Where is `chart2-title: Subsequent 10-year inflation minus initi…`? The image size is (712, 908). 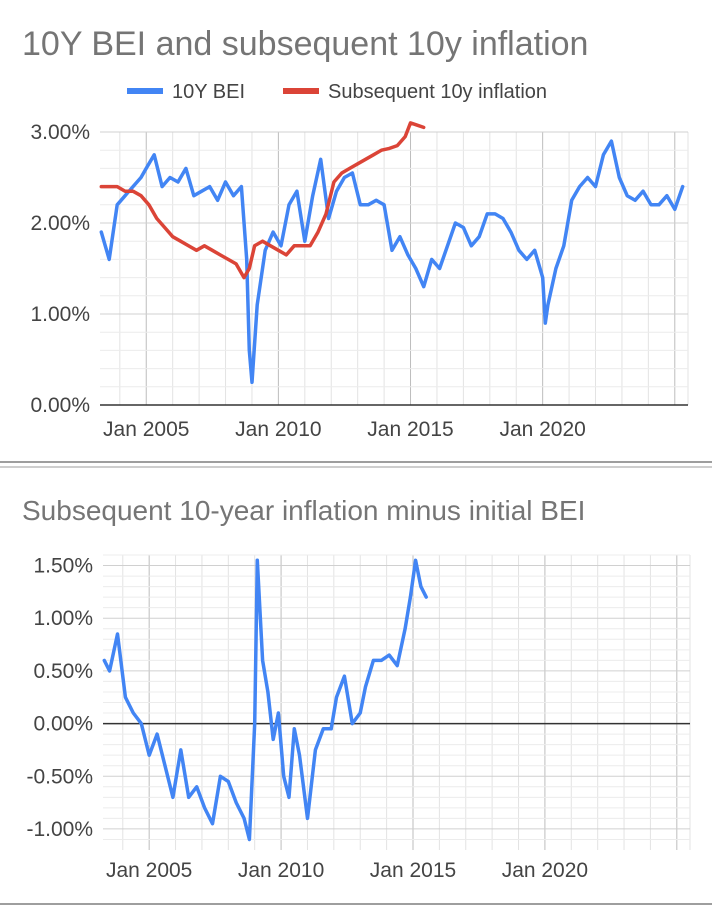
chart2-title: Subsequent 10-year inflation minus initi… is located at coordinates (303, 510).